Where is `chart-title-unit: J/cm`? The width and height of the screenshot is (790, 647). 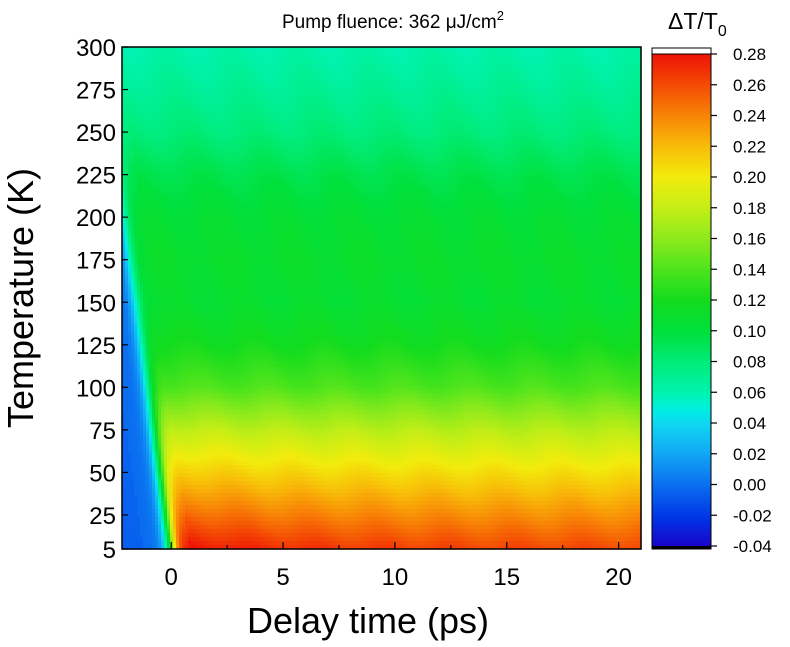 chart-title-unit: J/cm is located at coordinates (477, 22).